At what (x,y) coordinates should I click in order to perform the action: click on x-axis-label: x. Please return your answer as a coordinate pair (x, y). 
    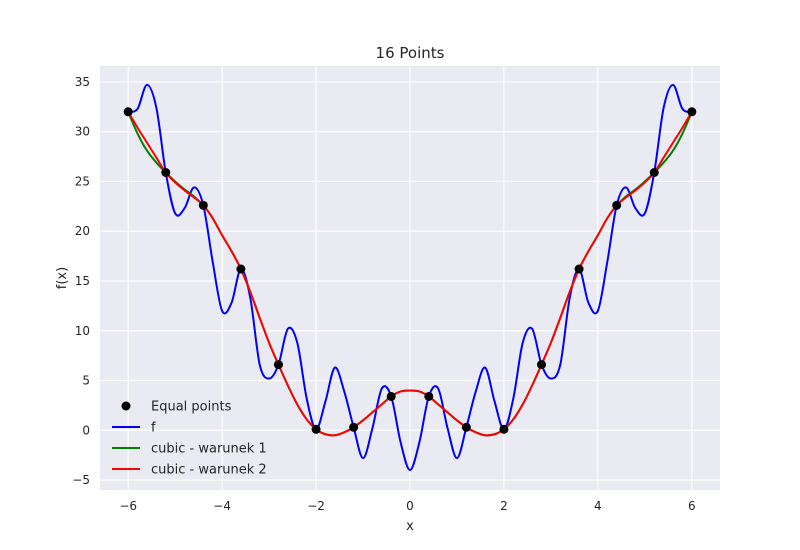
    Looking at the image, I should click on (410, 526).